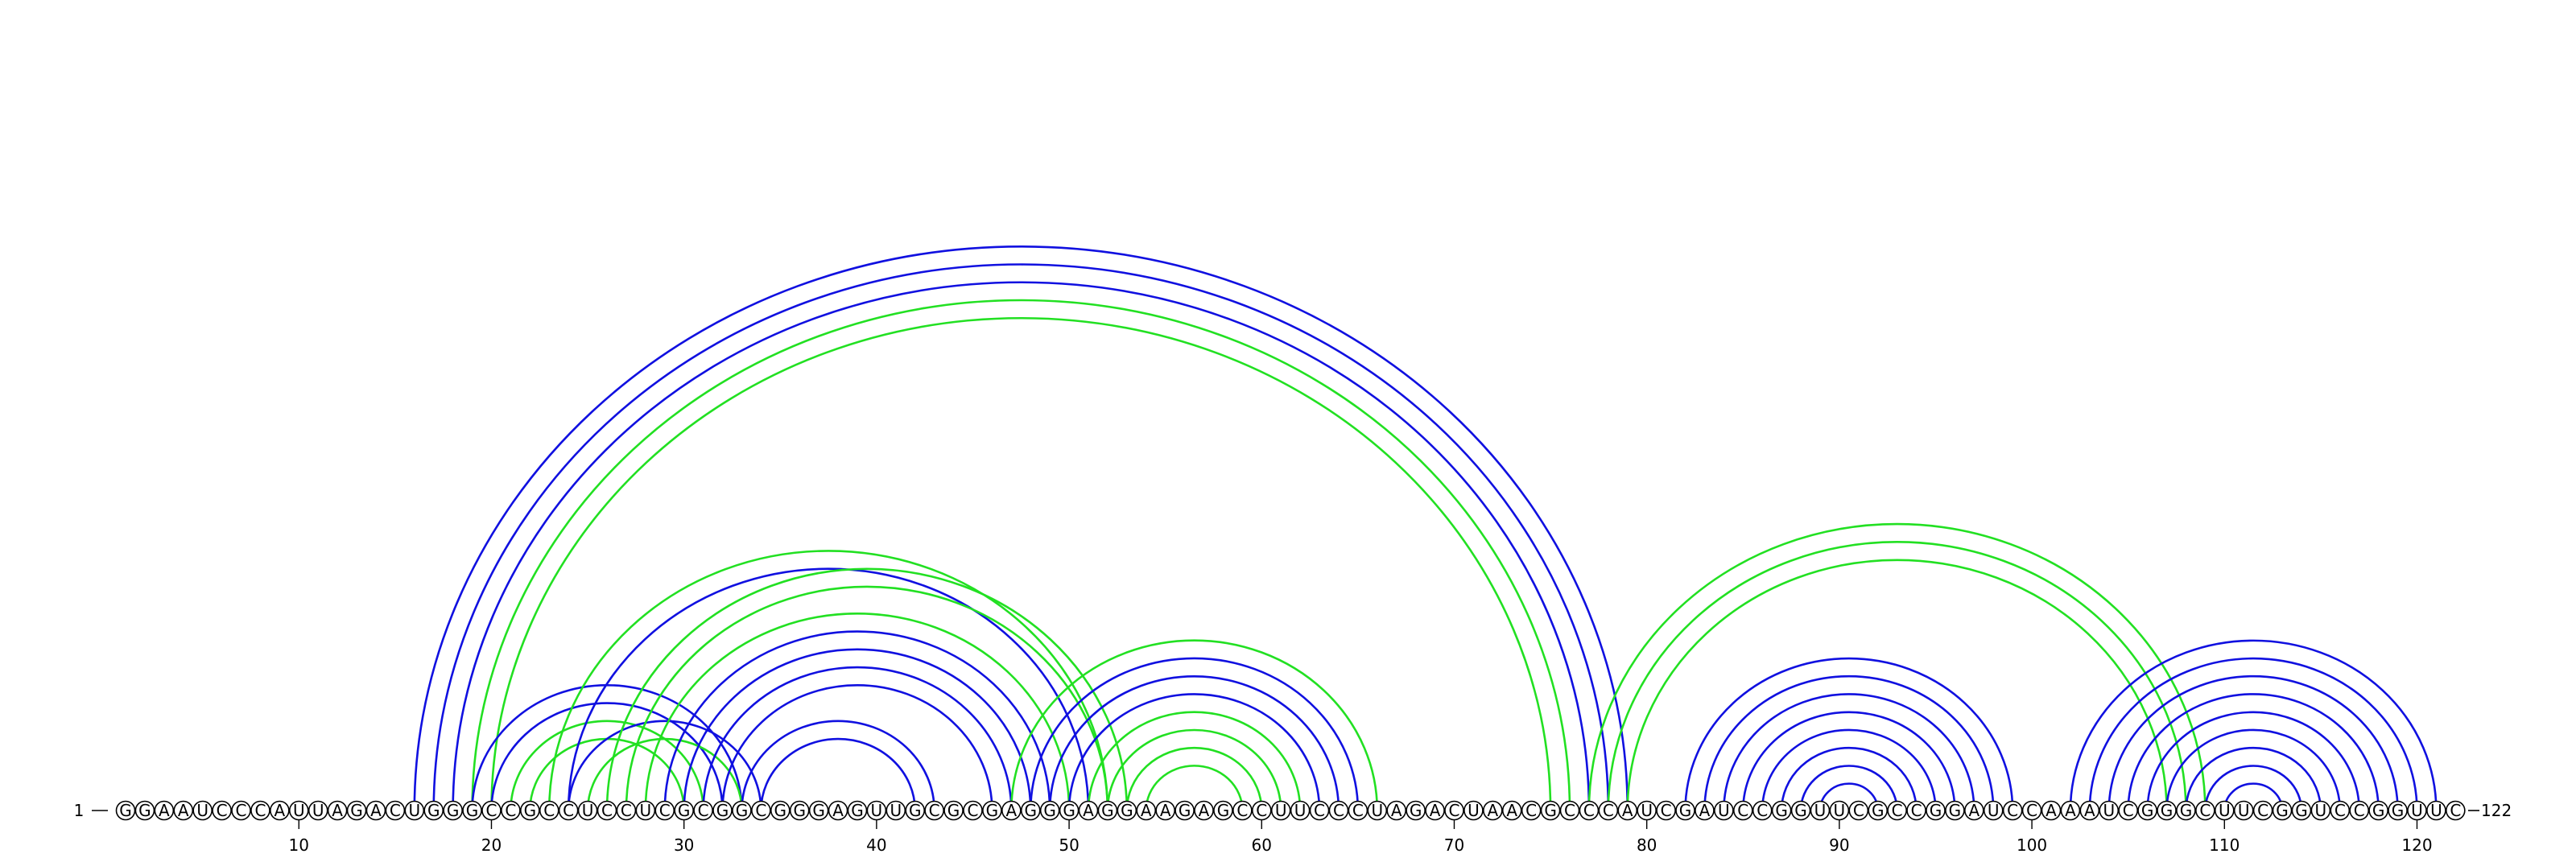 This screenshot has height=858, width=2576. What do you see at coordinates (491, 845) in the screenshot?
I see `tick-label: 20` at bounding box center [491, 845].